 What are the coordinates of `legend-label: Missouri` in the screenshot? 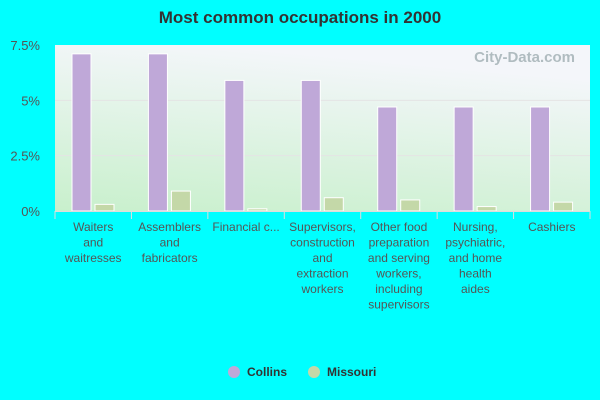 It's located at (351, 372).